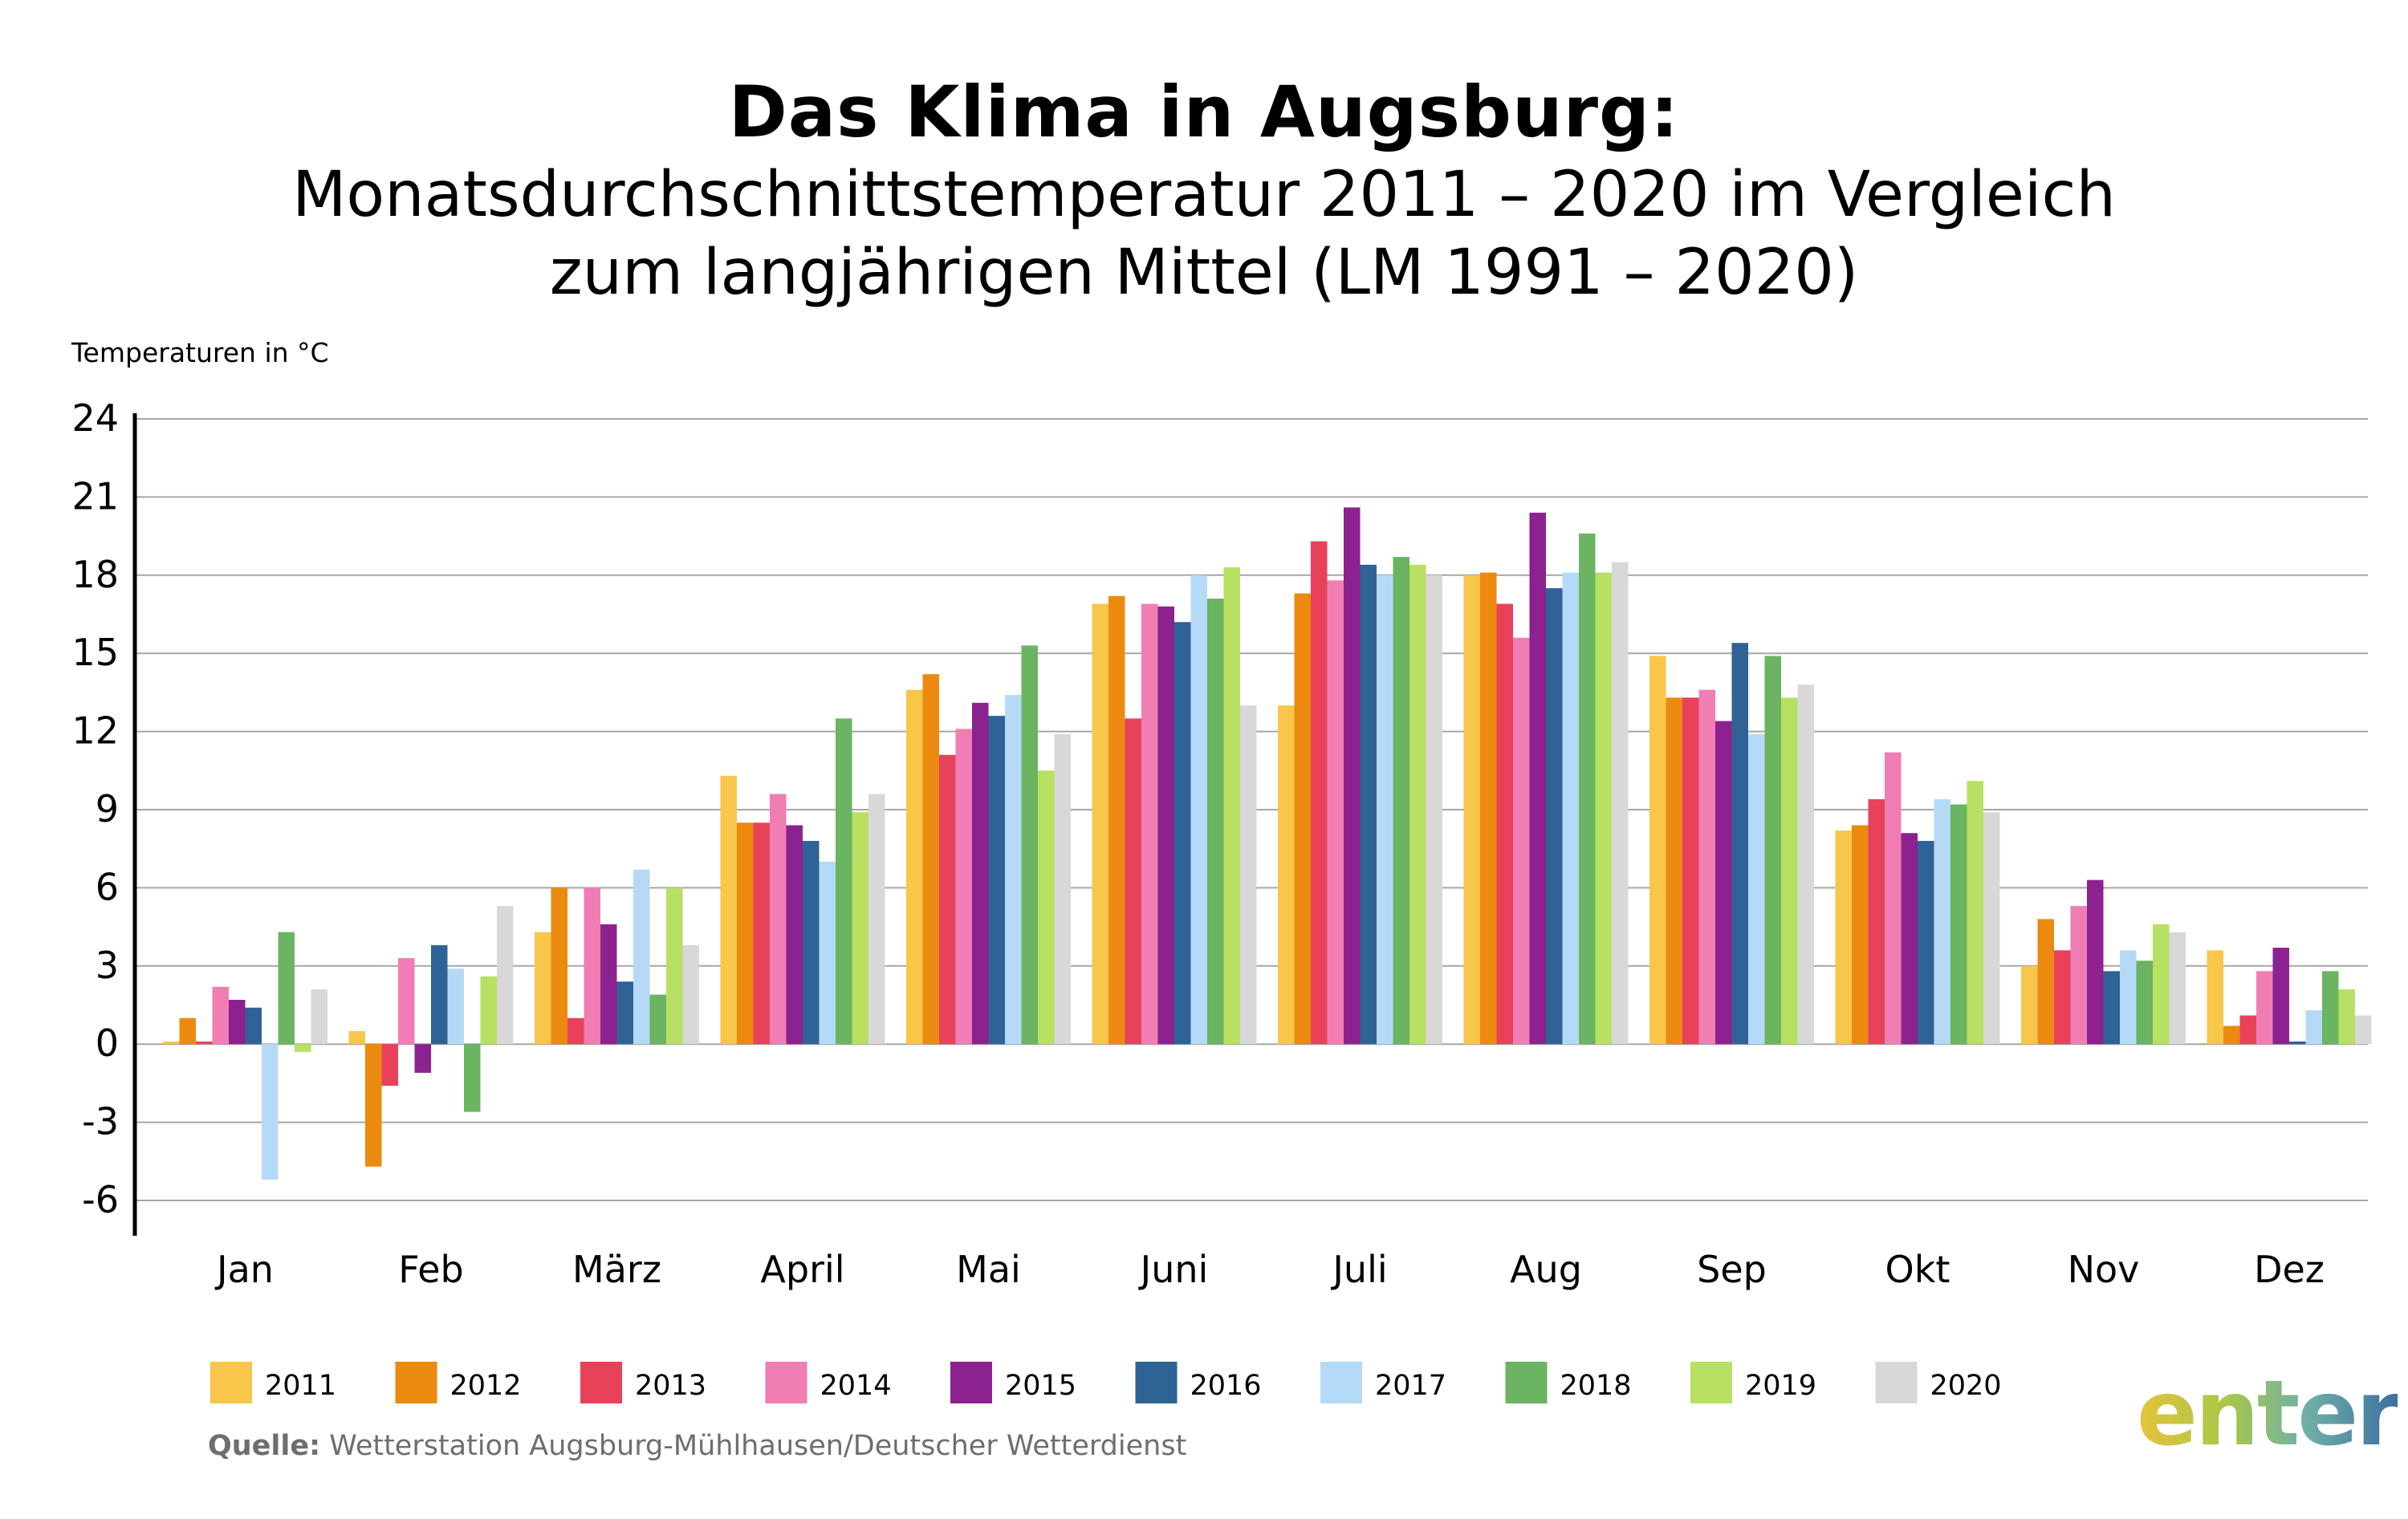  I want to click on bar-2016-Mai, so click(996, 881).